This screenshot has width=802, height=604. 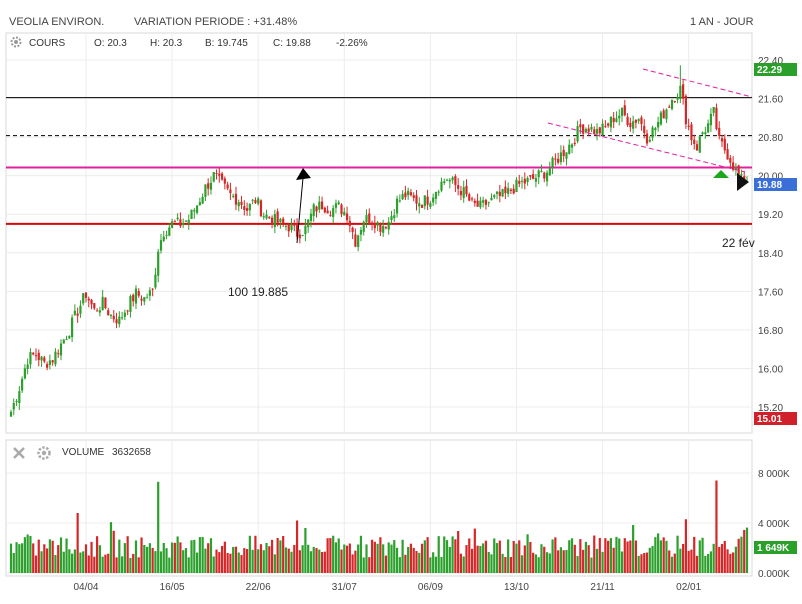 I want to click on y-tick-label: 18.40, so click(x=770, y=254).